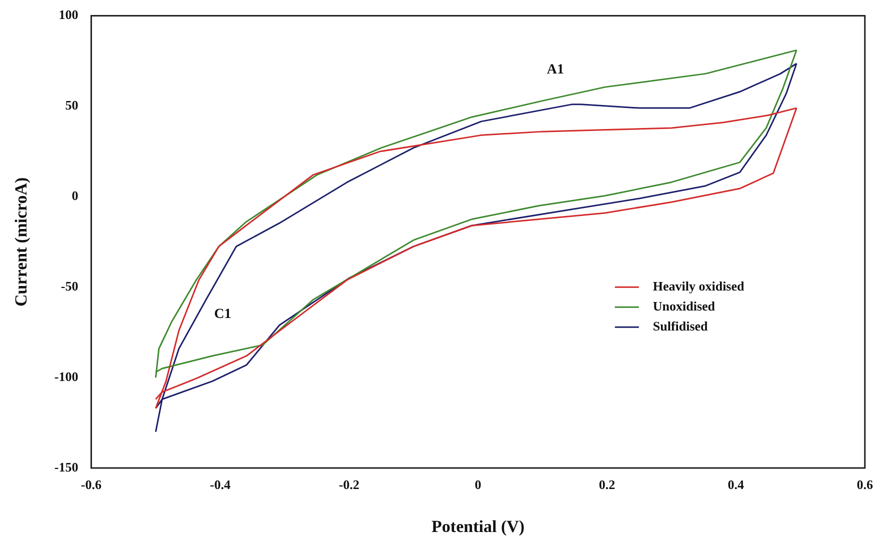 The image size is (883, 548). Describe the element at coordinates (71, 105) in the screenshot. I see `y-tick-label: 50` at that location.